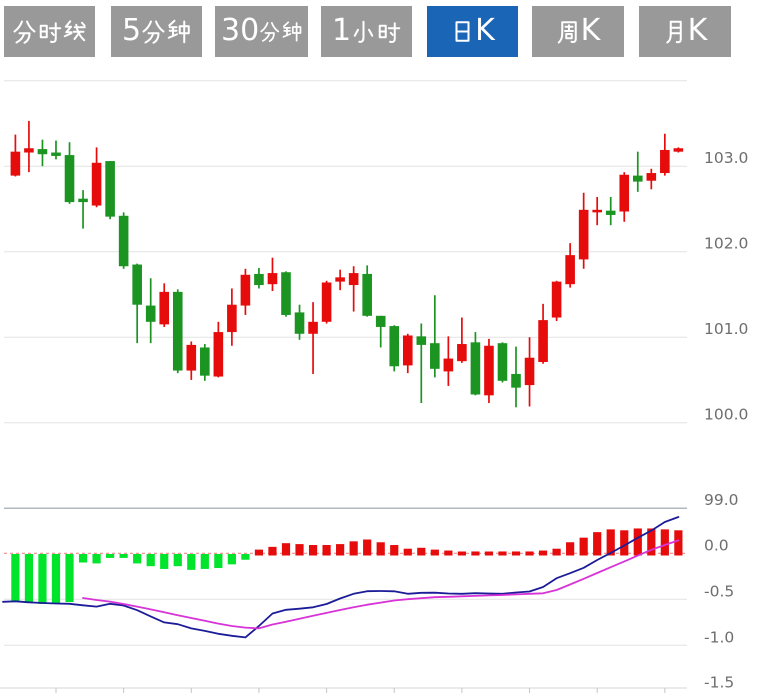 This screenshot has height=694, width=762. I want to click on tab-30分钟: 30, so click(261, 31).